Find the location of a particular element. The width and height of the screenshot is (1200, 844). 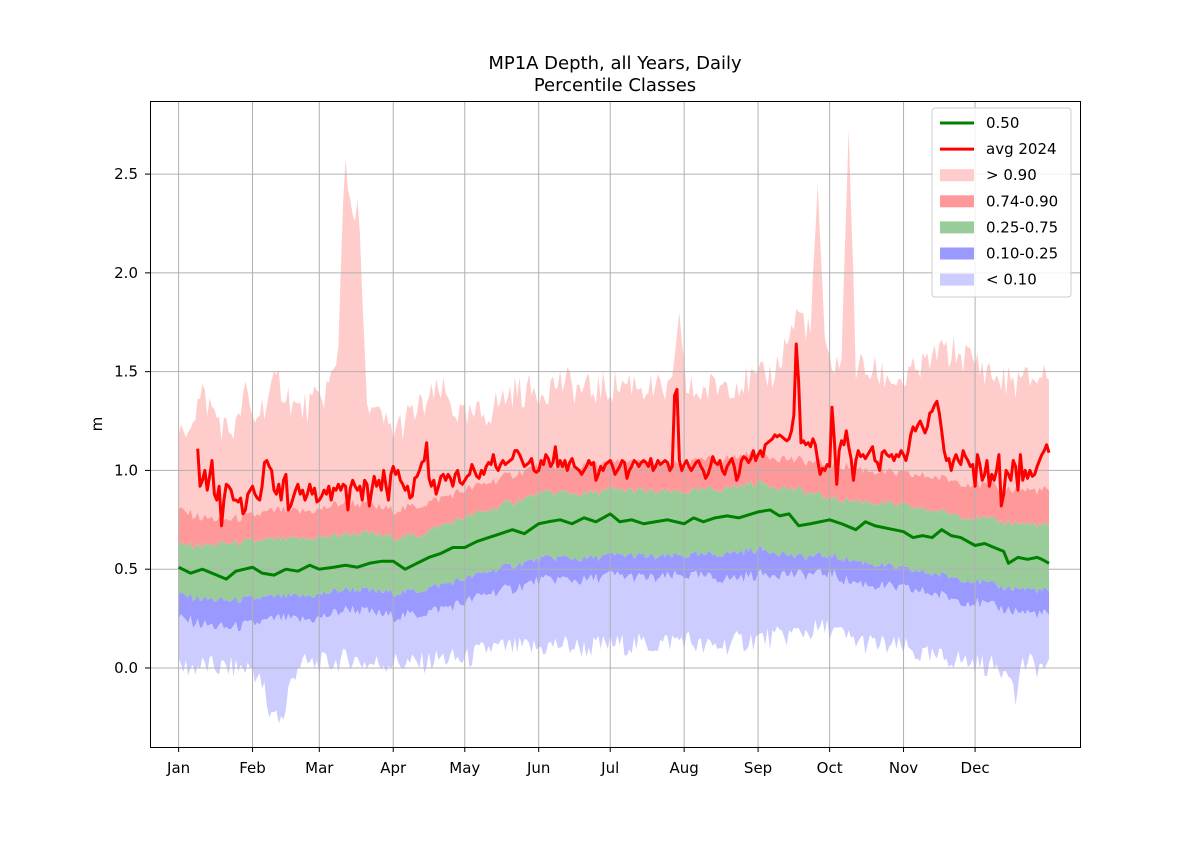

x-tick-label: Dec is located at coordinates (975, 768).